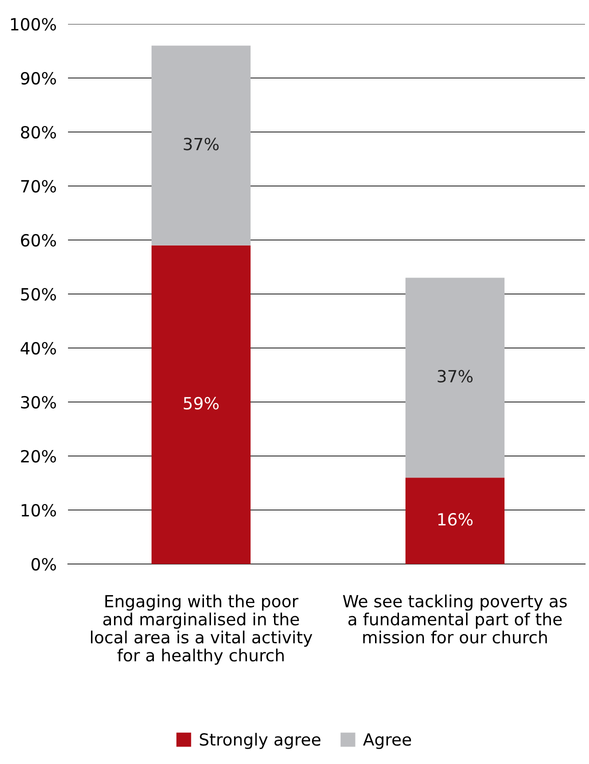  Describe the element at coordinates (38, 240) in the screenshot. I see `y-tick-label: 60%` at that location.